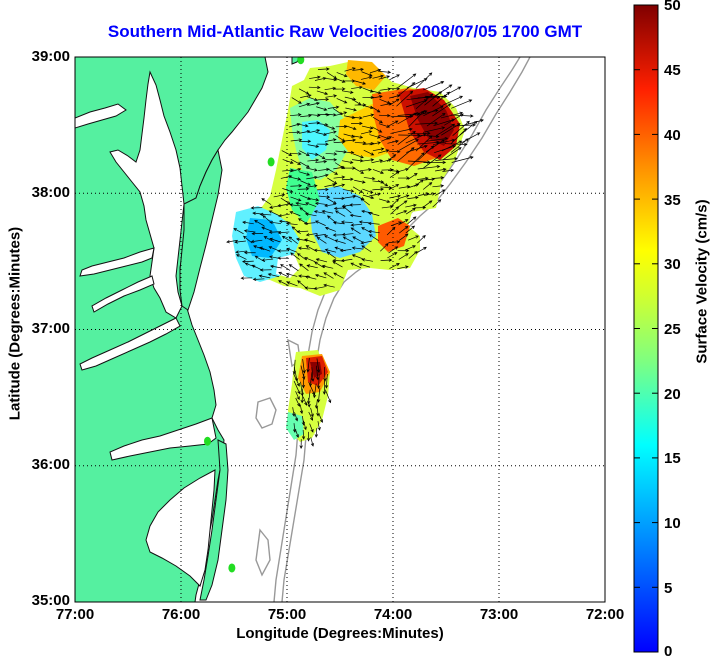 Image resolution: width=724 pixels, height=660 pixels. What do you see at coordinates (605, 614) in the screenshot?
I see `x-tick-label: 72:00` at bounding box center [605, 614].